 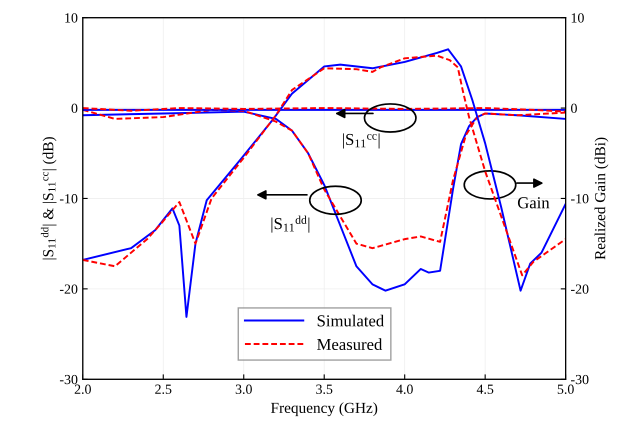 What do you see at coordinates (71, 18) in the screenshot?
I see `y-tick-label: 10` at bounding box center [71, 18].